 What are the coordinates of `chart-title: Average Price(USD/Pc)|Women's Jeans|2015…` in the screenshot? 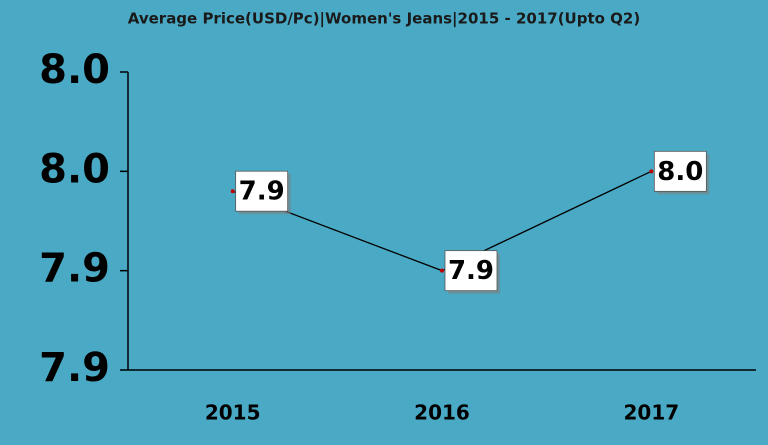 It's located at (384, 19).